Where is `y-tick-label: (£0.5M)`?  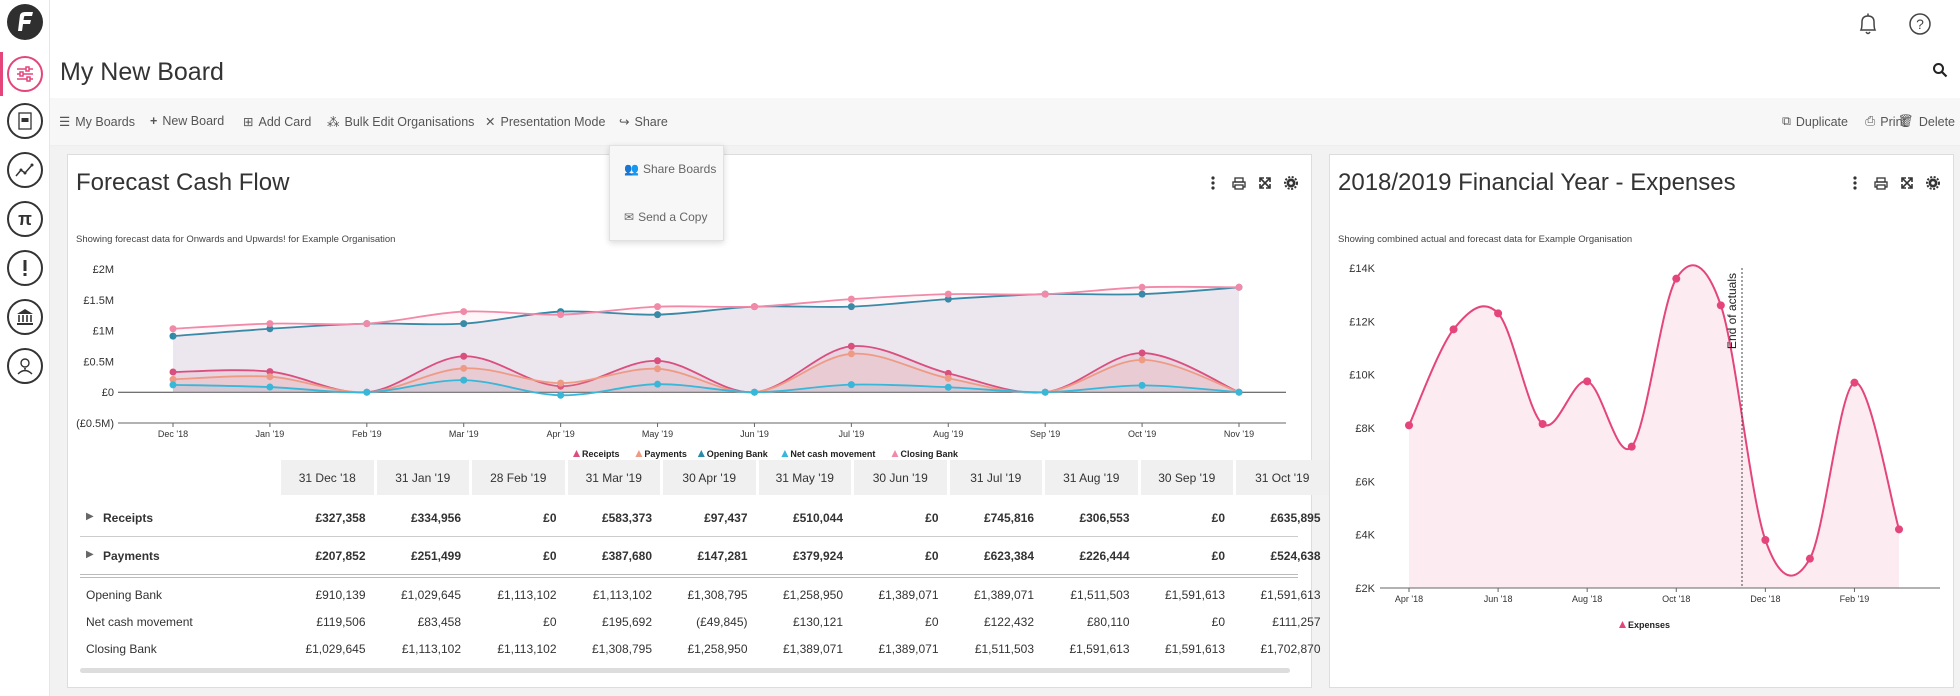
y-tick-label: (£0.5M) is located at coordinates (95, 424).